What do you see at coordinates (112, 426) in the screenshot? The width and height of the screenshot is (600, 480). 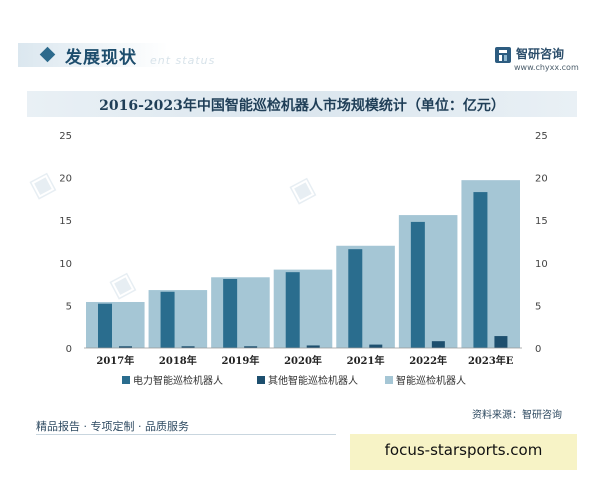 I see `footer-slogan: 精品报告 · 专项定制 · 品质服务` at bounding box center [112, 426].